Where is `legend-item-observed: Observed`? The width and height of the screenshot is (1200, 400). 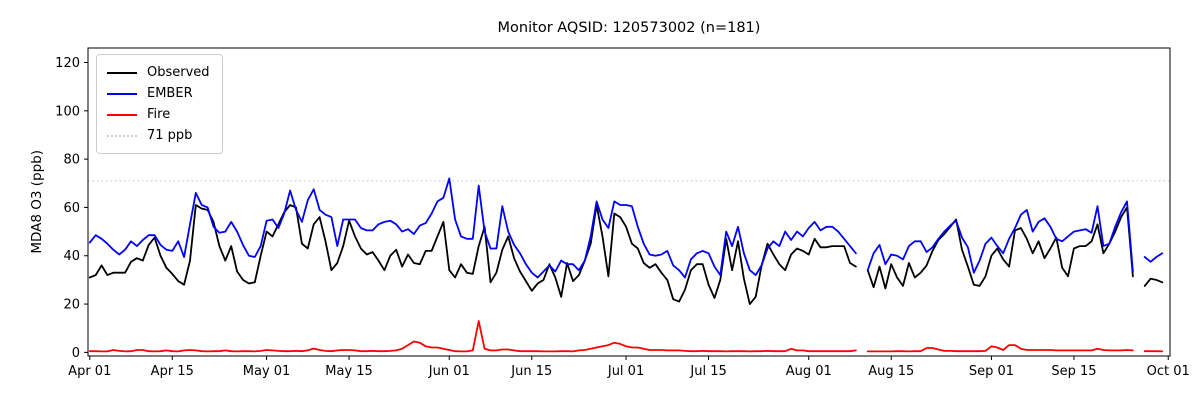 legend-item-observed: Observed is located at coordinates (158, 72).